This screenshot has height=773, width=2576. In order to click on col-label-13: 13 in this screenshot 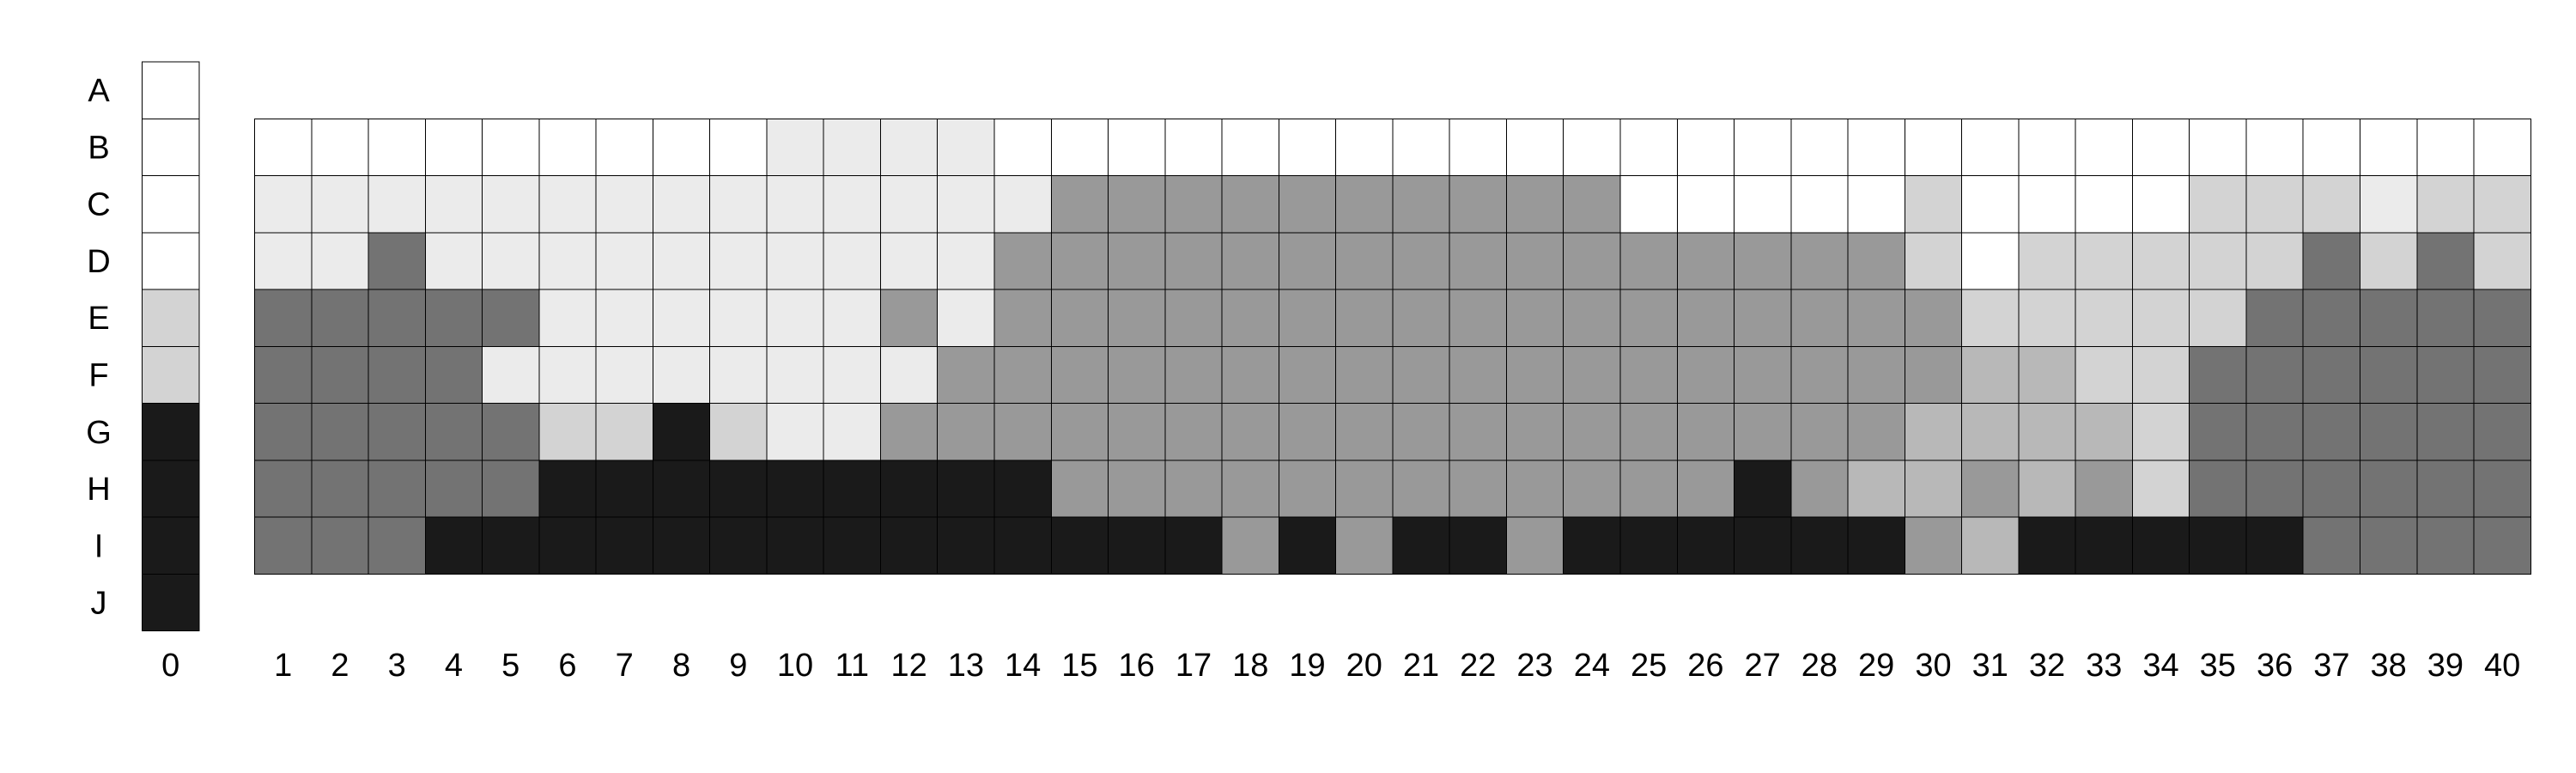, I will do `click(966, 666)`.